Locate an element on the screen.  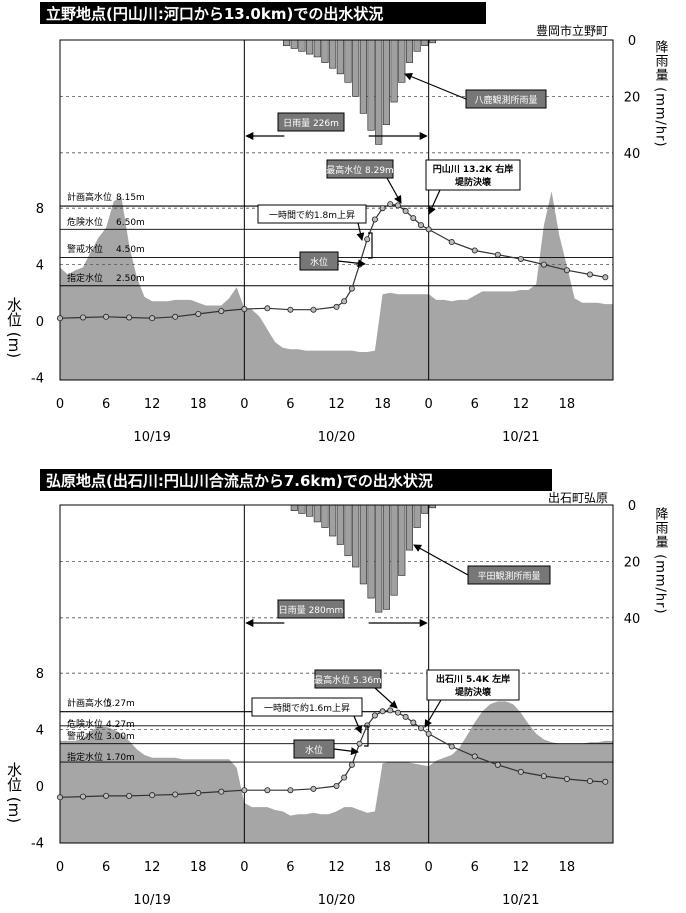
chart-title-box is located at coordinates (296, 480).